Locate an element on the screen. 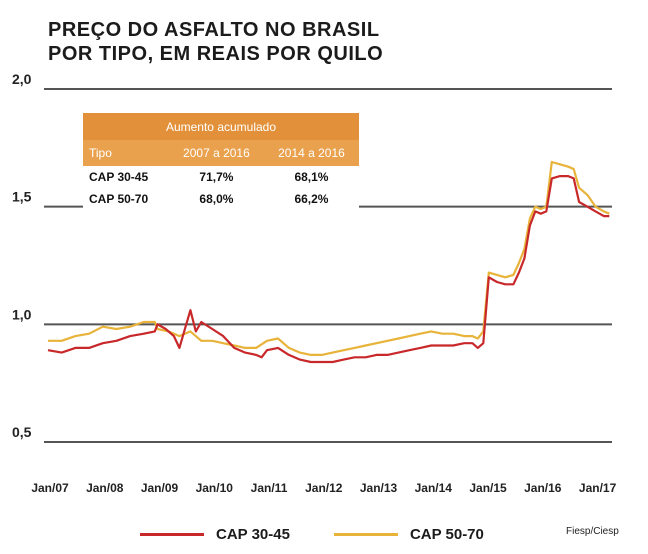 The height and width of the screenshot is (554, 648). table-row: CAP 30-45 71,7% 68,1% is located at coordinates (221, 177).